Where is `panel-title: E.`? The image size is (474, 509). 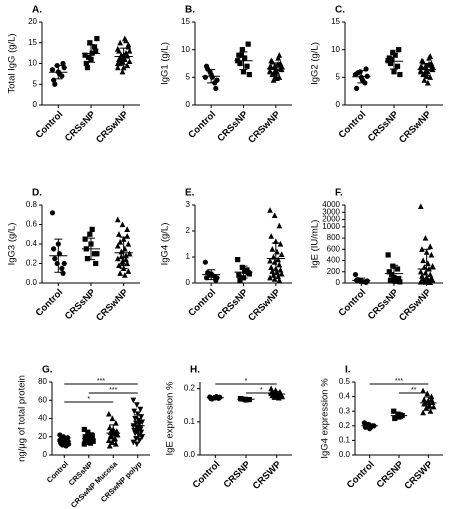 panel-title: E. is located at coordinates (190, 193).